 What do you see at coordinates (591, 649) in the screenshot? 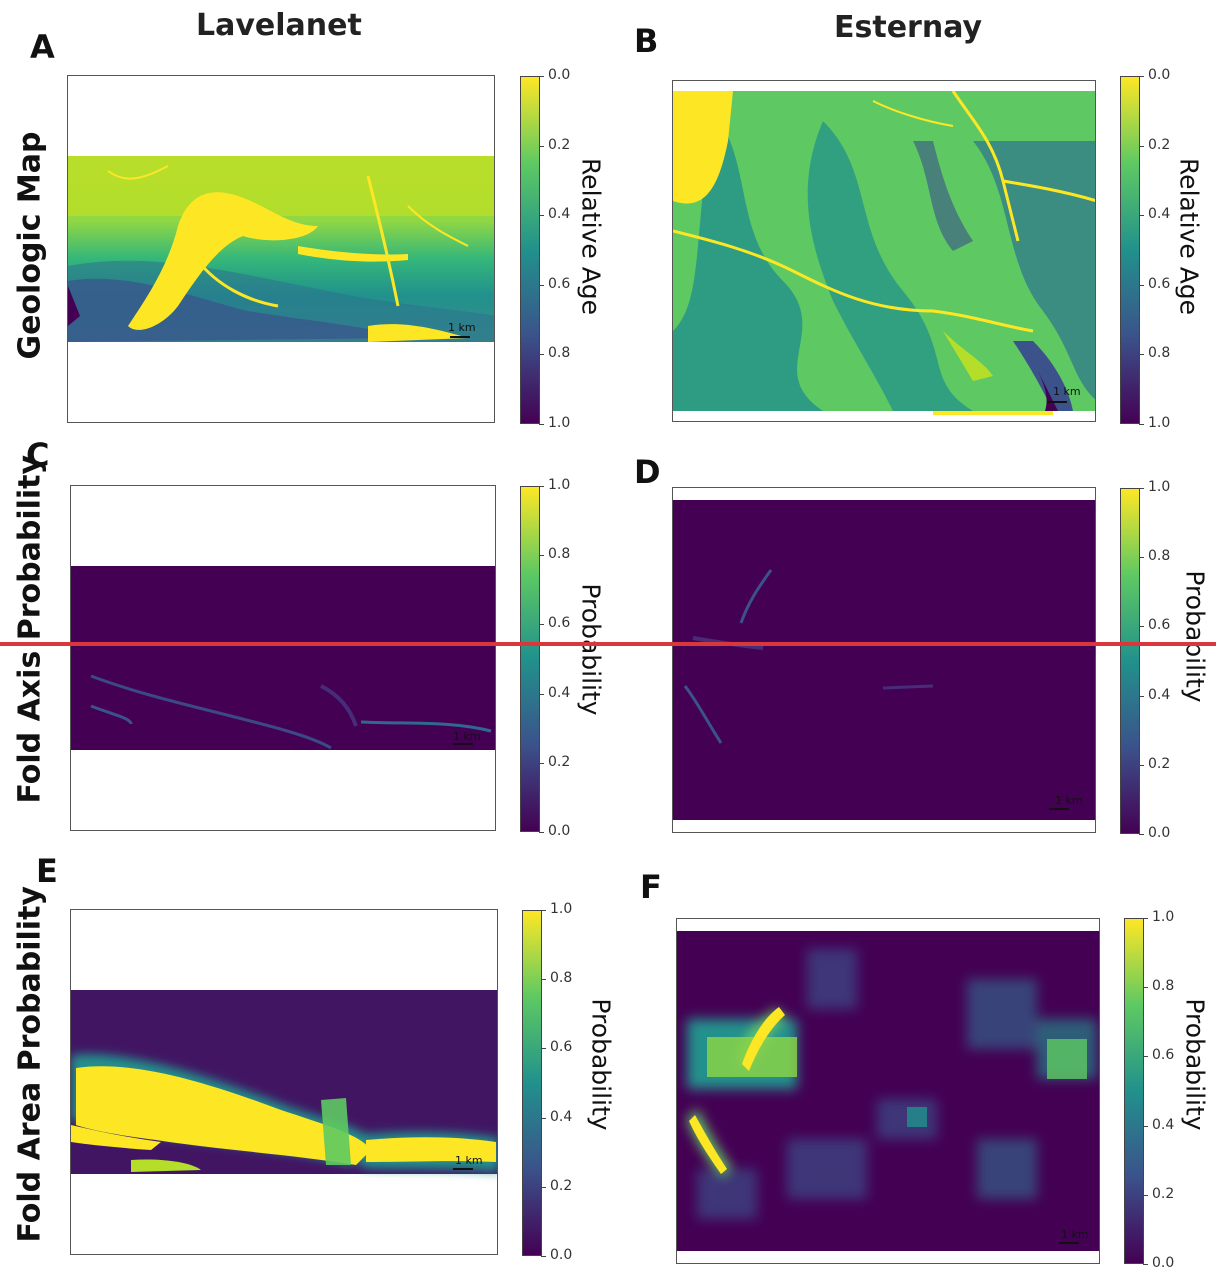
I see `colorbar-c-label: Probability` at bounding box center [591, 649].